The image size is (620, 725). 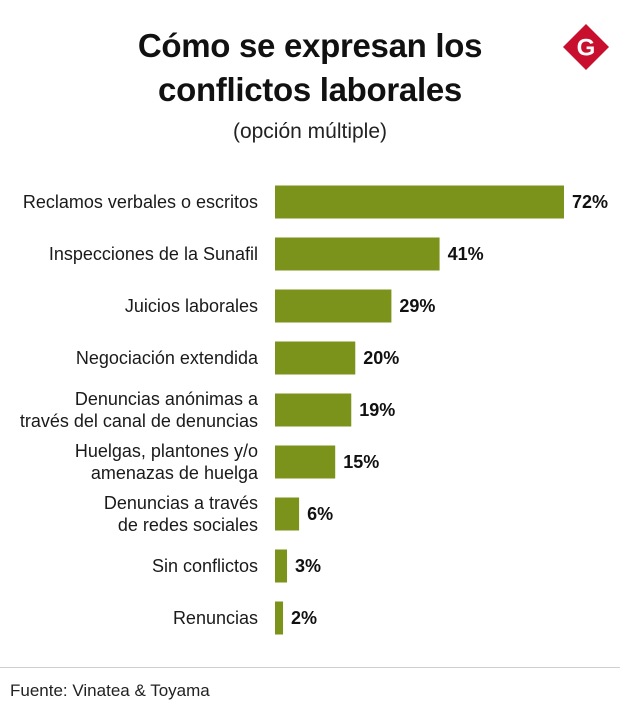 I want to click on source-note: Fuente: Vinatea & Toyama, so click(x=110, y=690).